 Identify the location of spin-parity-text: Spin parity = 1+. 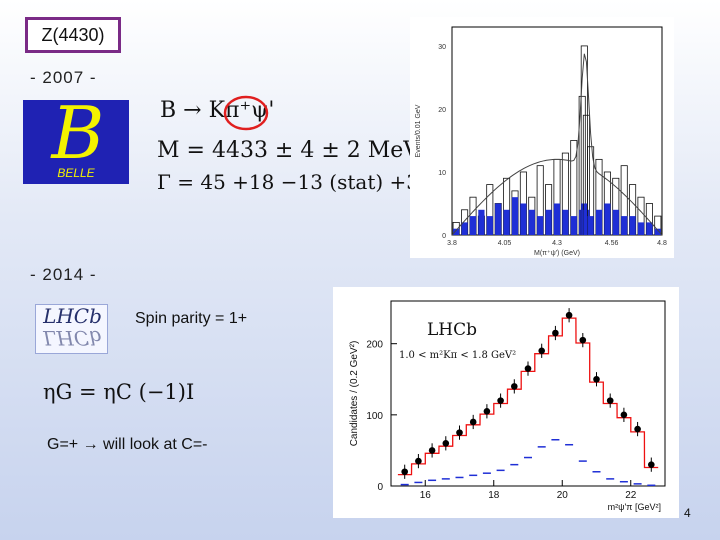
(191, 318).